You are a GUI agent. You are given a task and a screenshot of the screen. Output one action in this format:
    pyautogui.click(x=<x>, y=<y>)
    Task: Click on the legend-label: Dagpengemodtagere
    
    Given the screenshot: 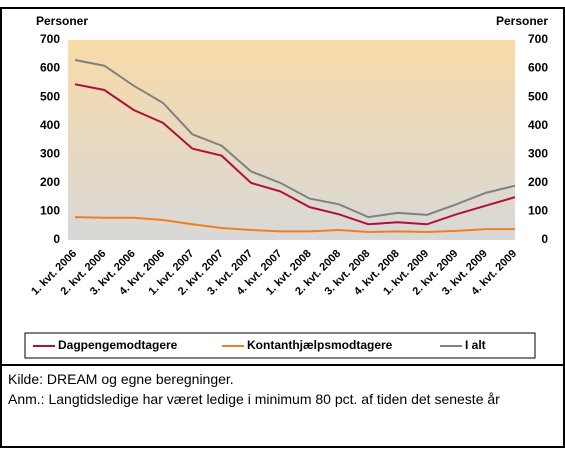 What is the action you would take?
    pyautogui.click(x=118, y=345)
    